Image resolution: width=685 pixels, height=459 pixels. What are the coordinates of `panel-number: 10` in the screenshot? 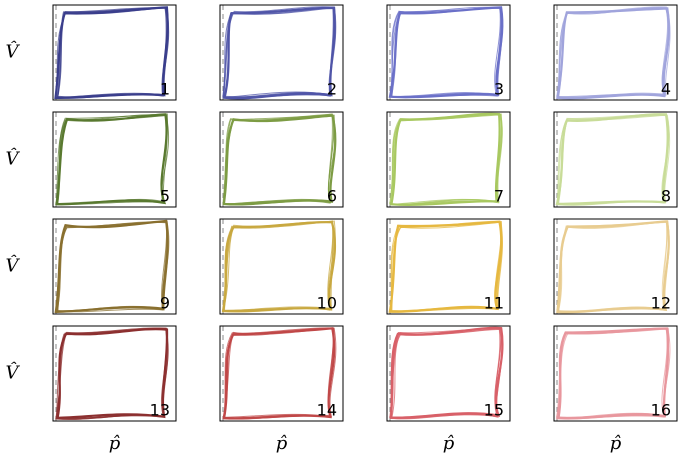 It's located at (327, 303).